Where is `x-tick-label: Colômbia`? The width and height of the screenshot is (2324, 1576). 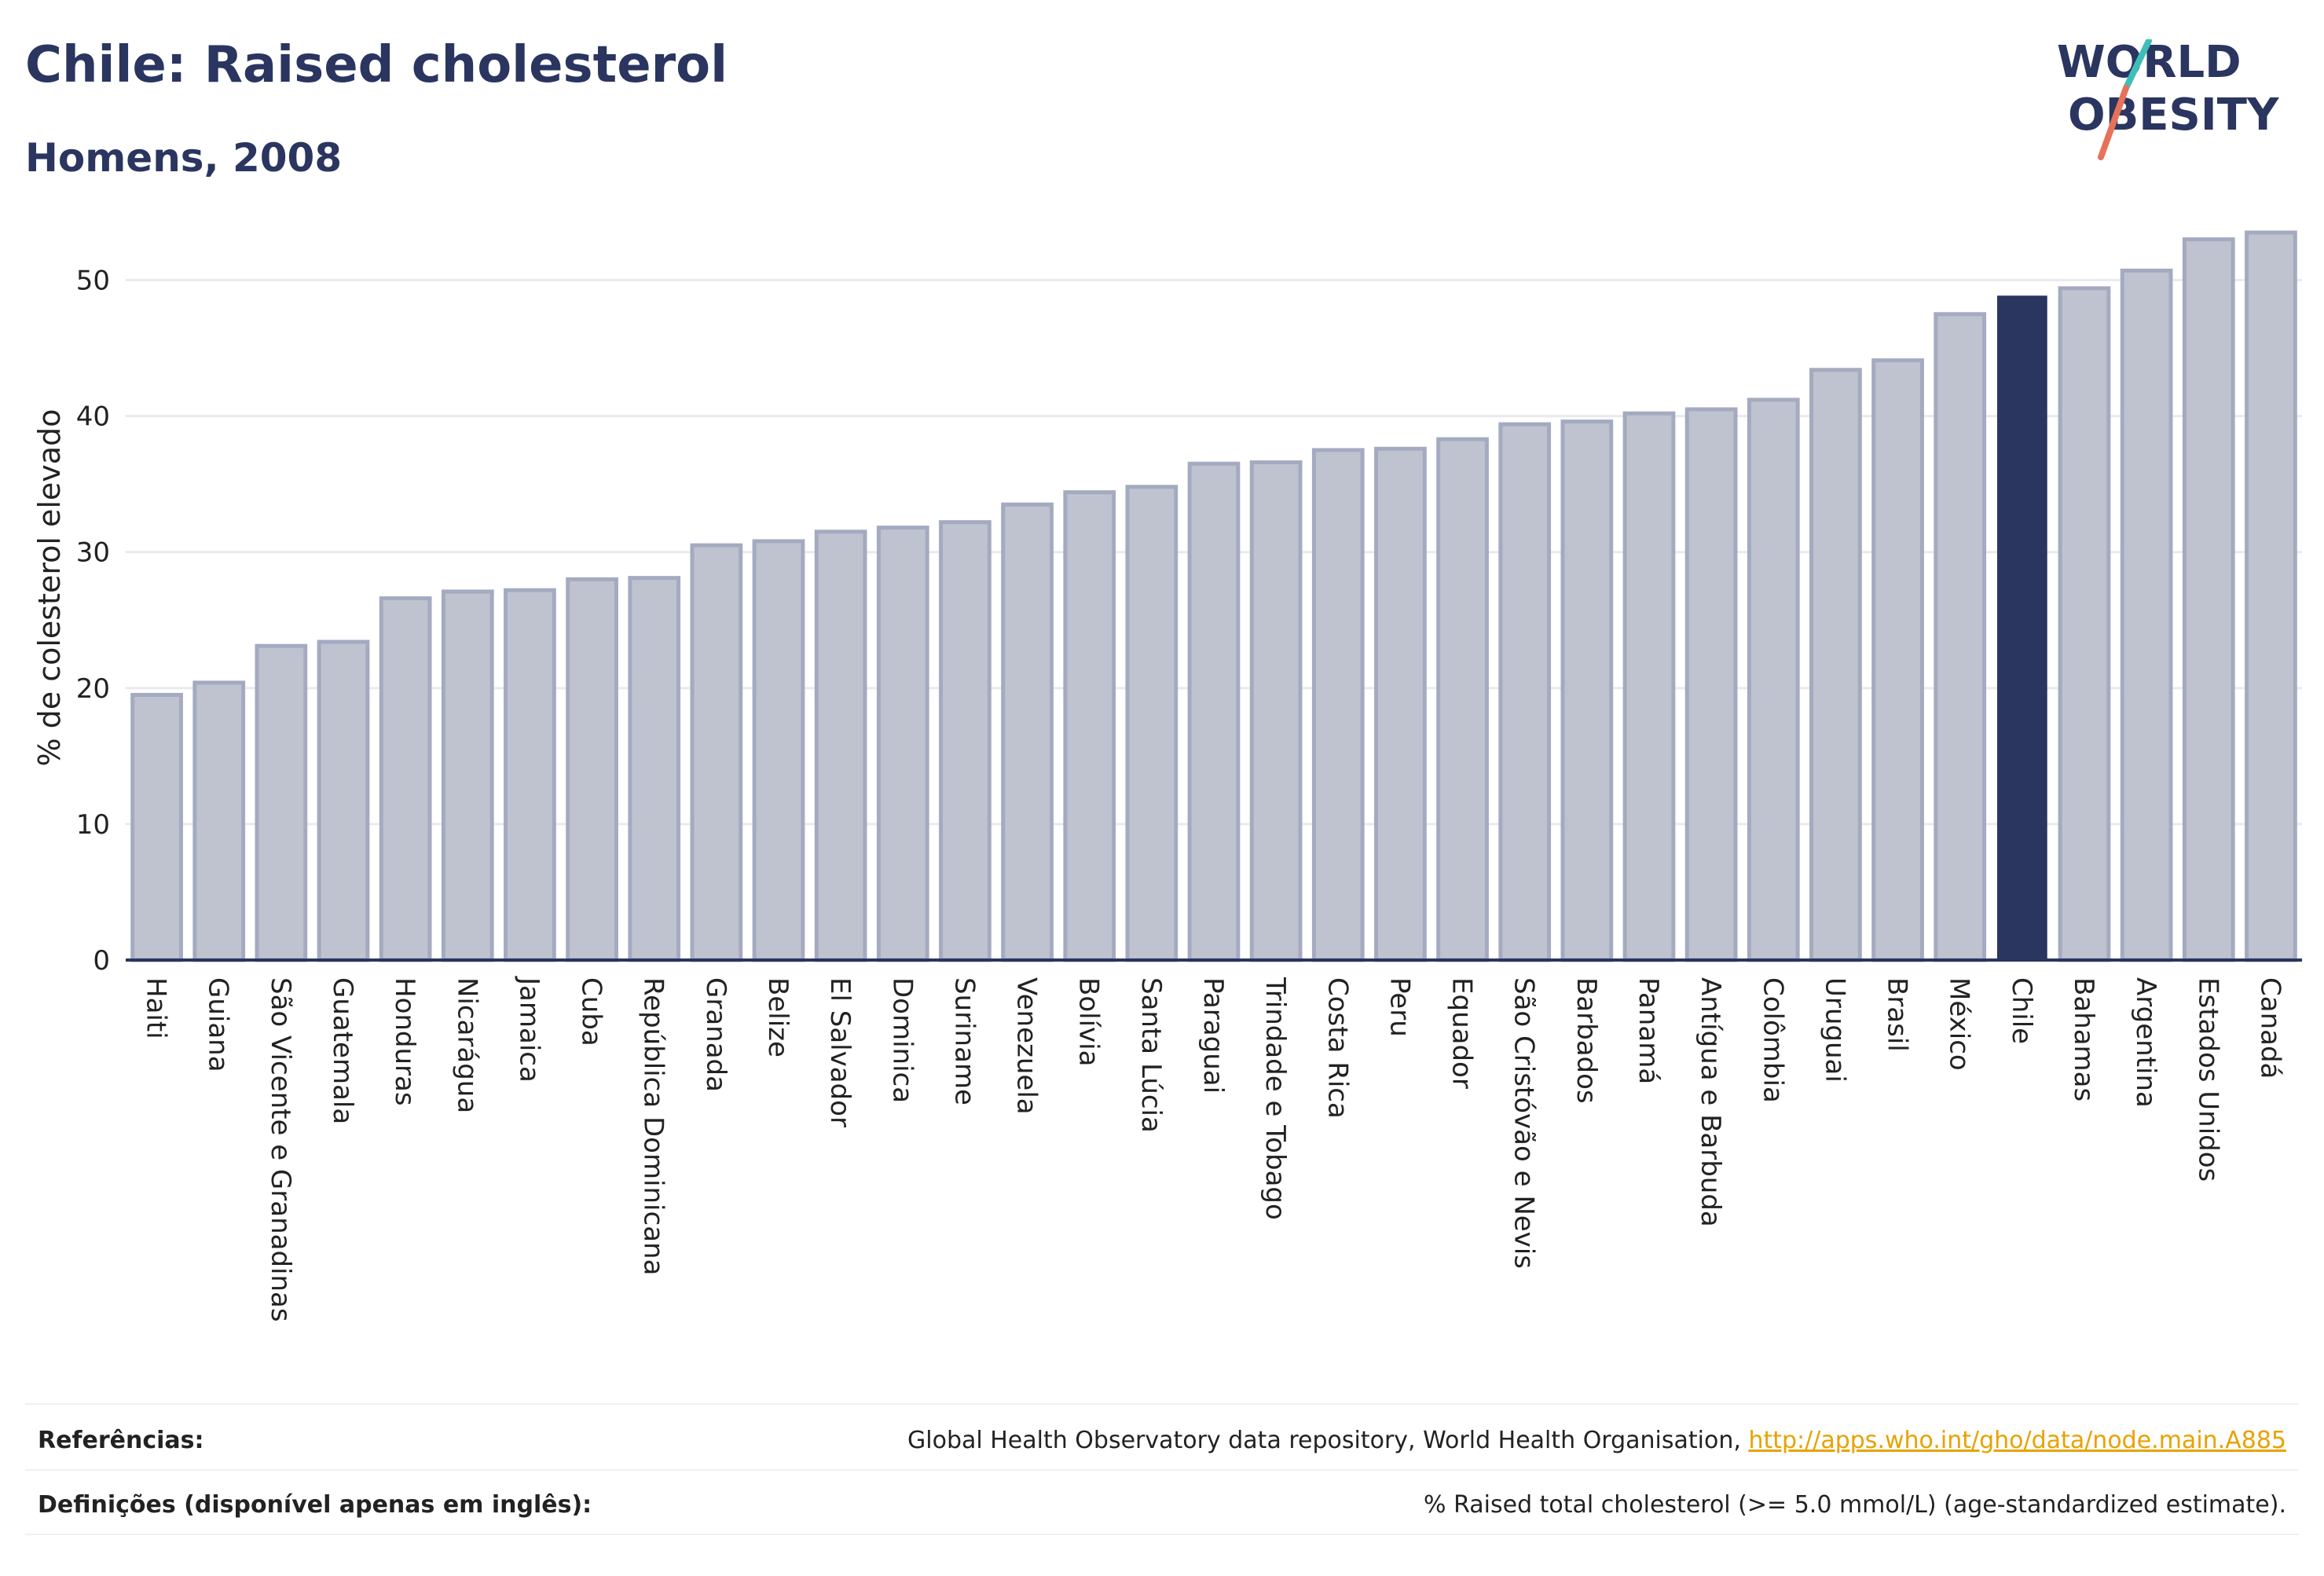 x-tick-label: Colômbia is located at coordinates (1772, 1040).